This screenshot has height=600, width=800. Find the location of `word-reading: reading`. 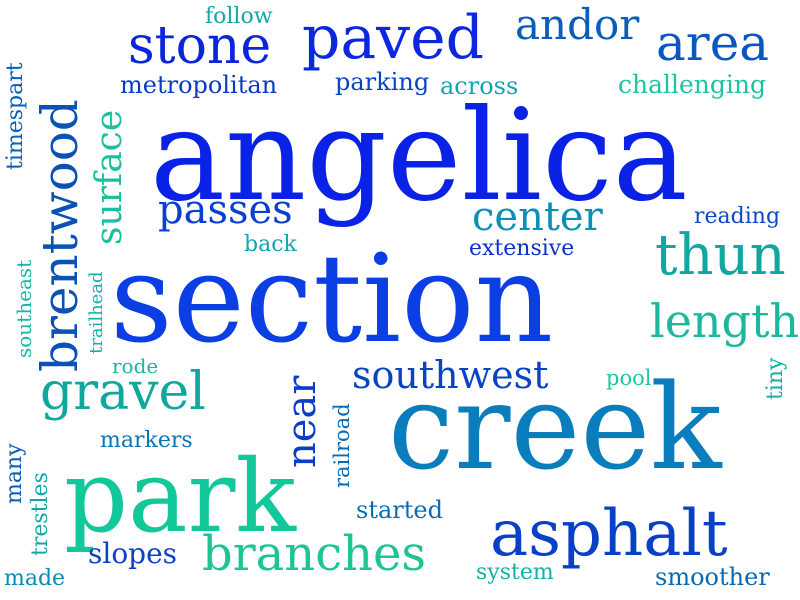

word-reading: reading is located at coordinates (737, 216).